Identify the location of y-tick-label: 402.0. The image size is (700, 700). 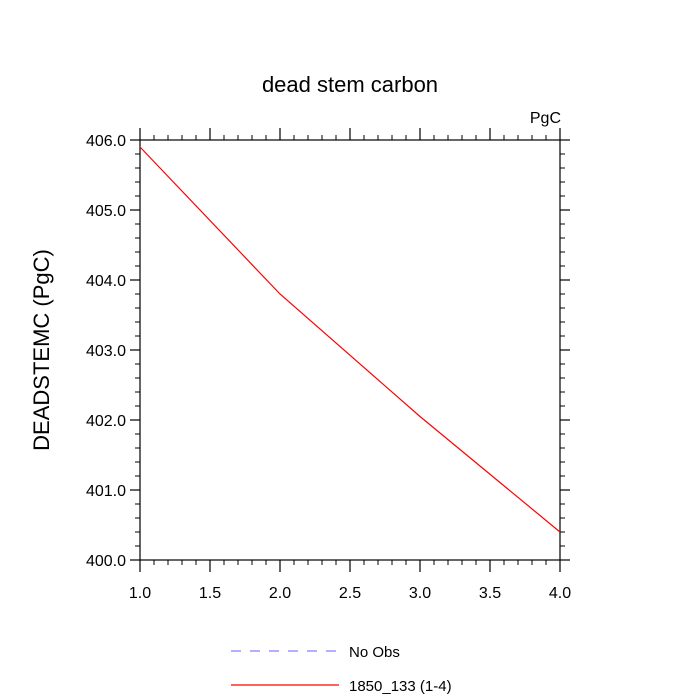
(106, 421).